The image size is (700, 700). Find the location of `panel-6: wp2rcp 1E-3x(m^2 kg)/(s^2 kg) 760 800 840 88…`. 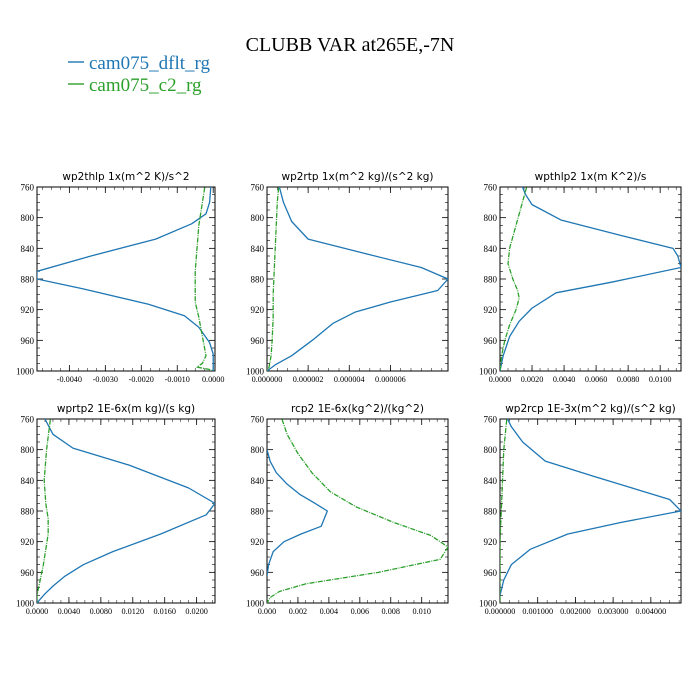

panel-6: wp2rcp 1E-3x(m^2 kg)/(s^2 kg) 760 800 840 88… is located at coordinates (580, 509).